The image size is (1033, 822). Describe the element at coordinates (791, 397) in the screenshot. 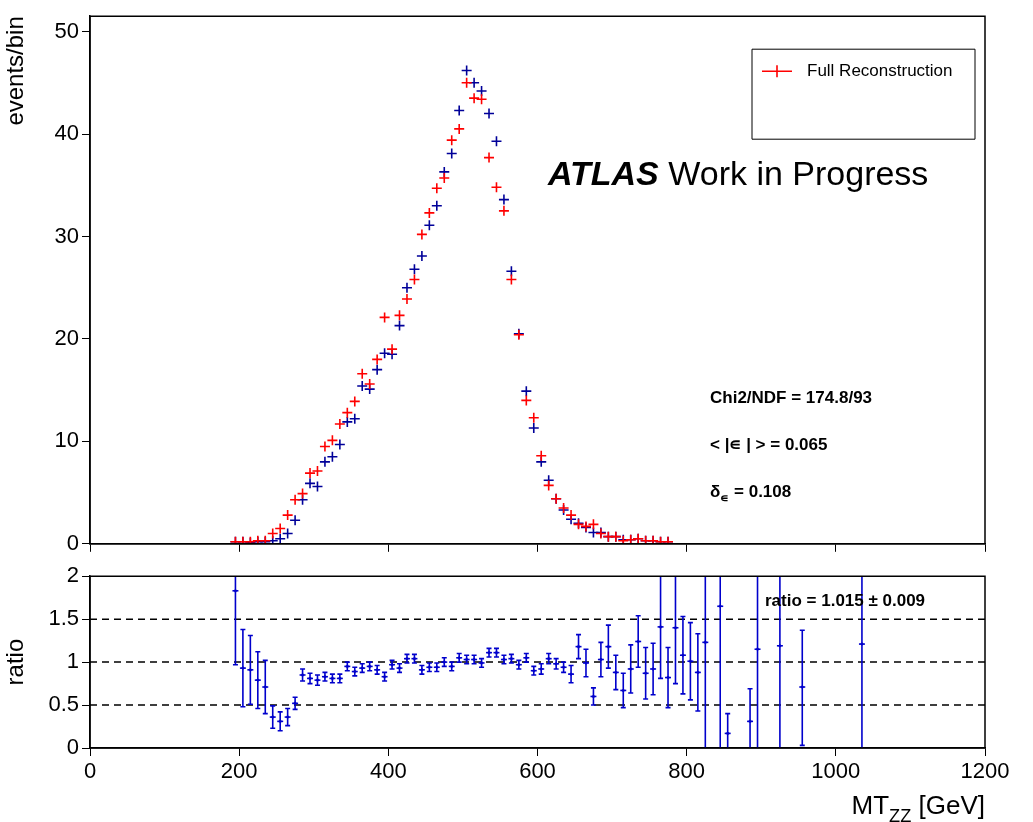

I see `annotation: Chi2/NDF = 174.8/93` at that location.